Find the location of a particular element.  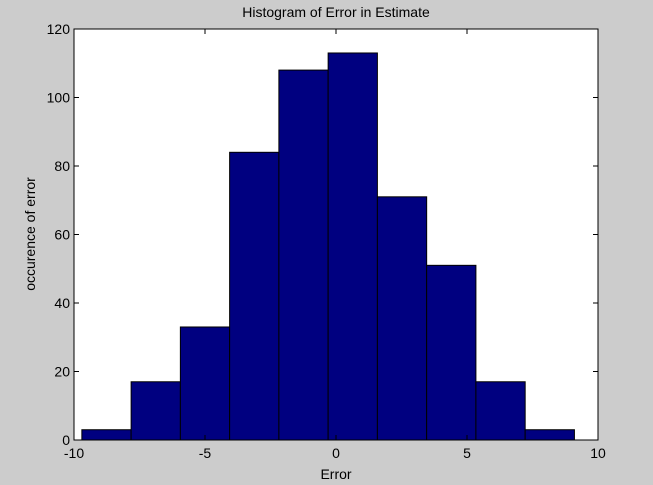

chart-title: Histogram of Error in Estimate is located at coordinates (336, 12).